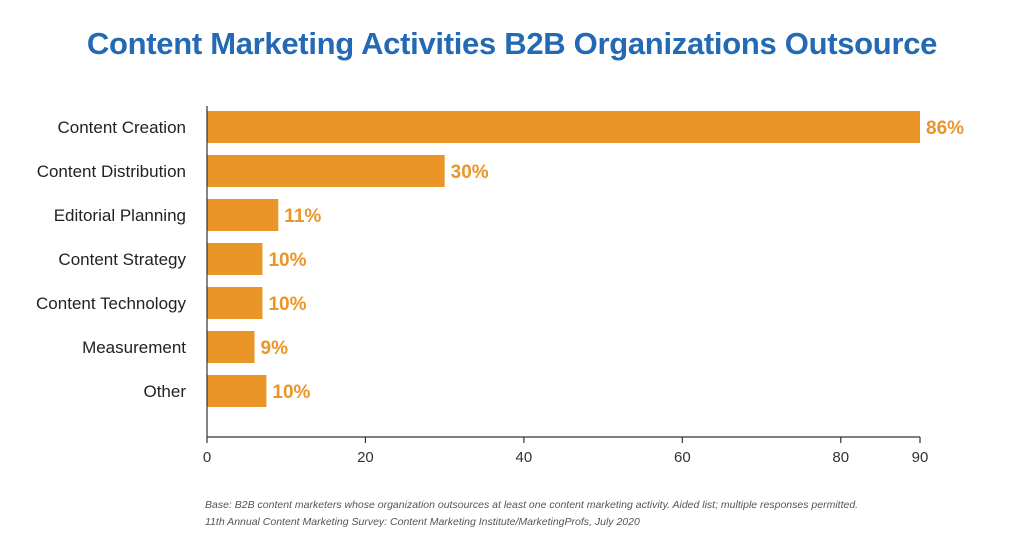 Image resolution: width=1024 pixels, height=547 pixels. I want to click on category-label: Content Strategy, so click(122, 259).